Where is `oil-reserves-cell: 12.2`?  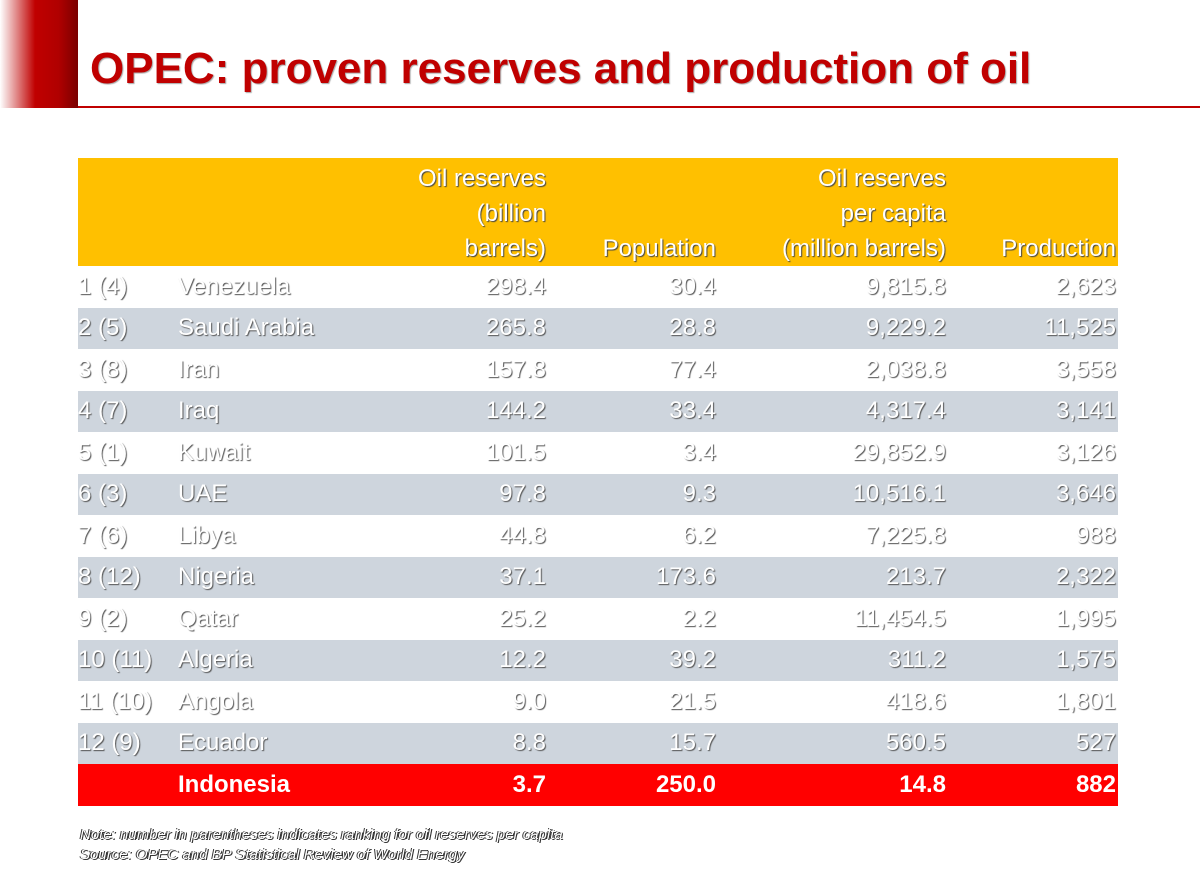 oil-reserves-cell: 12.2 is located at coordinates (473, 660).